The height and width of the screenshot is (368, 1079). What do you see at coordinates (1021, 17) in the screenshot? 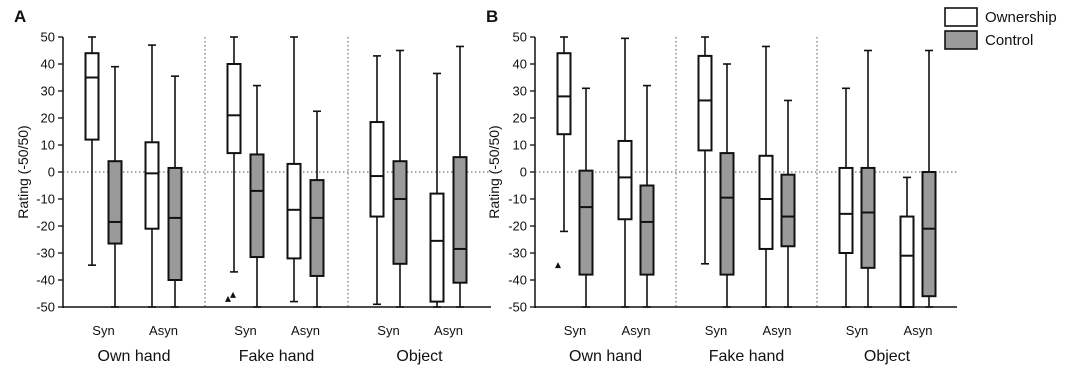
I see `legend-label-ownership: Ownership` at bounding box center [1021, 17].